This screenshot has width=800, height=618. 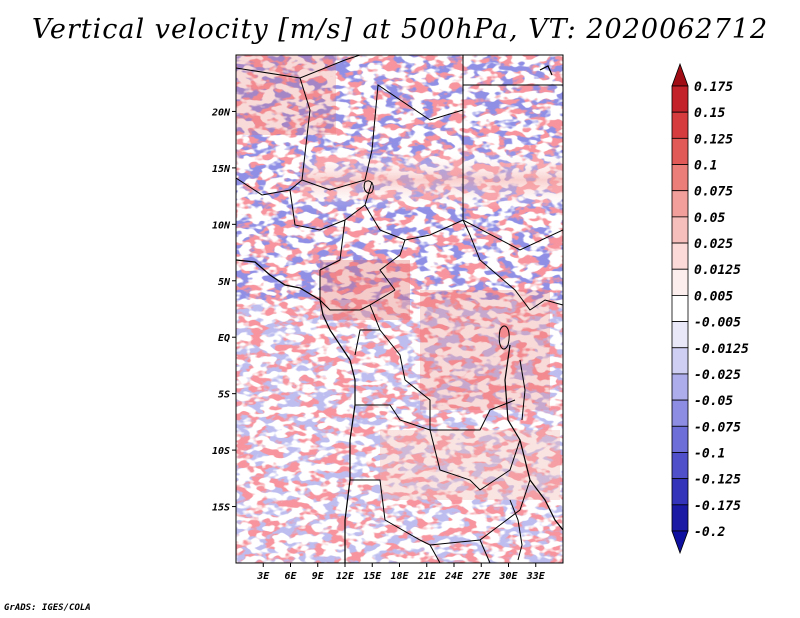 What do you see at coordinates (431, 180) in the screenshot?
I see `convective-band-north` at bounding box center [431, 180].